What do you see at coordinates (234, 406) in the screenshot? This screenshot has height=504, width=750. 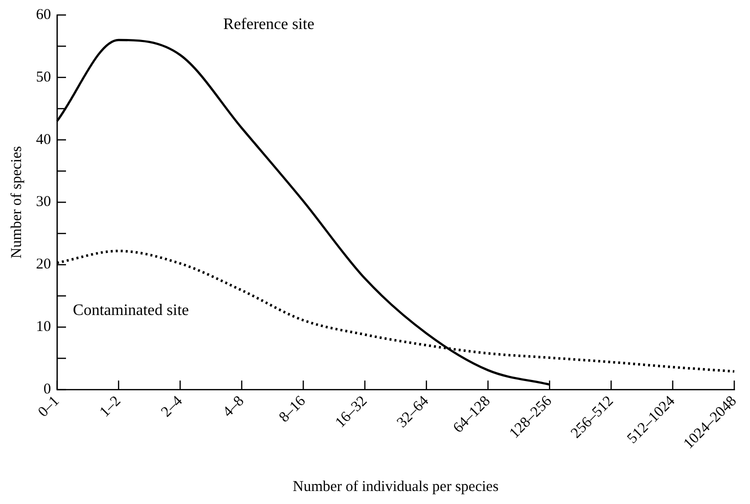 I see `x-tick-label: 4–8` at bounding box center [234, 406].